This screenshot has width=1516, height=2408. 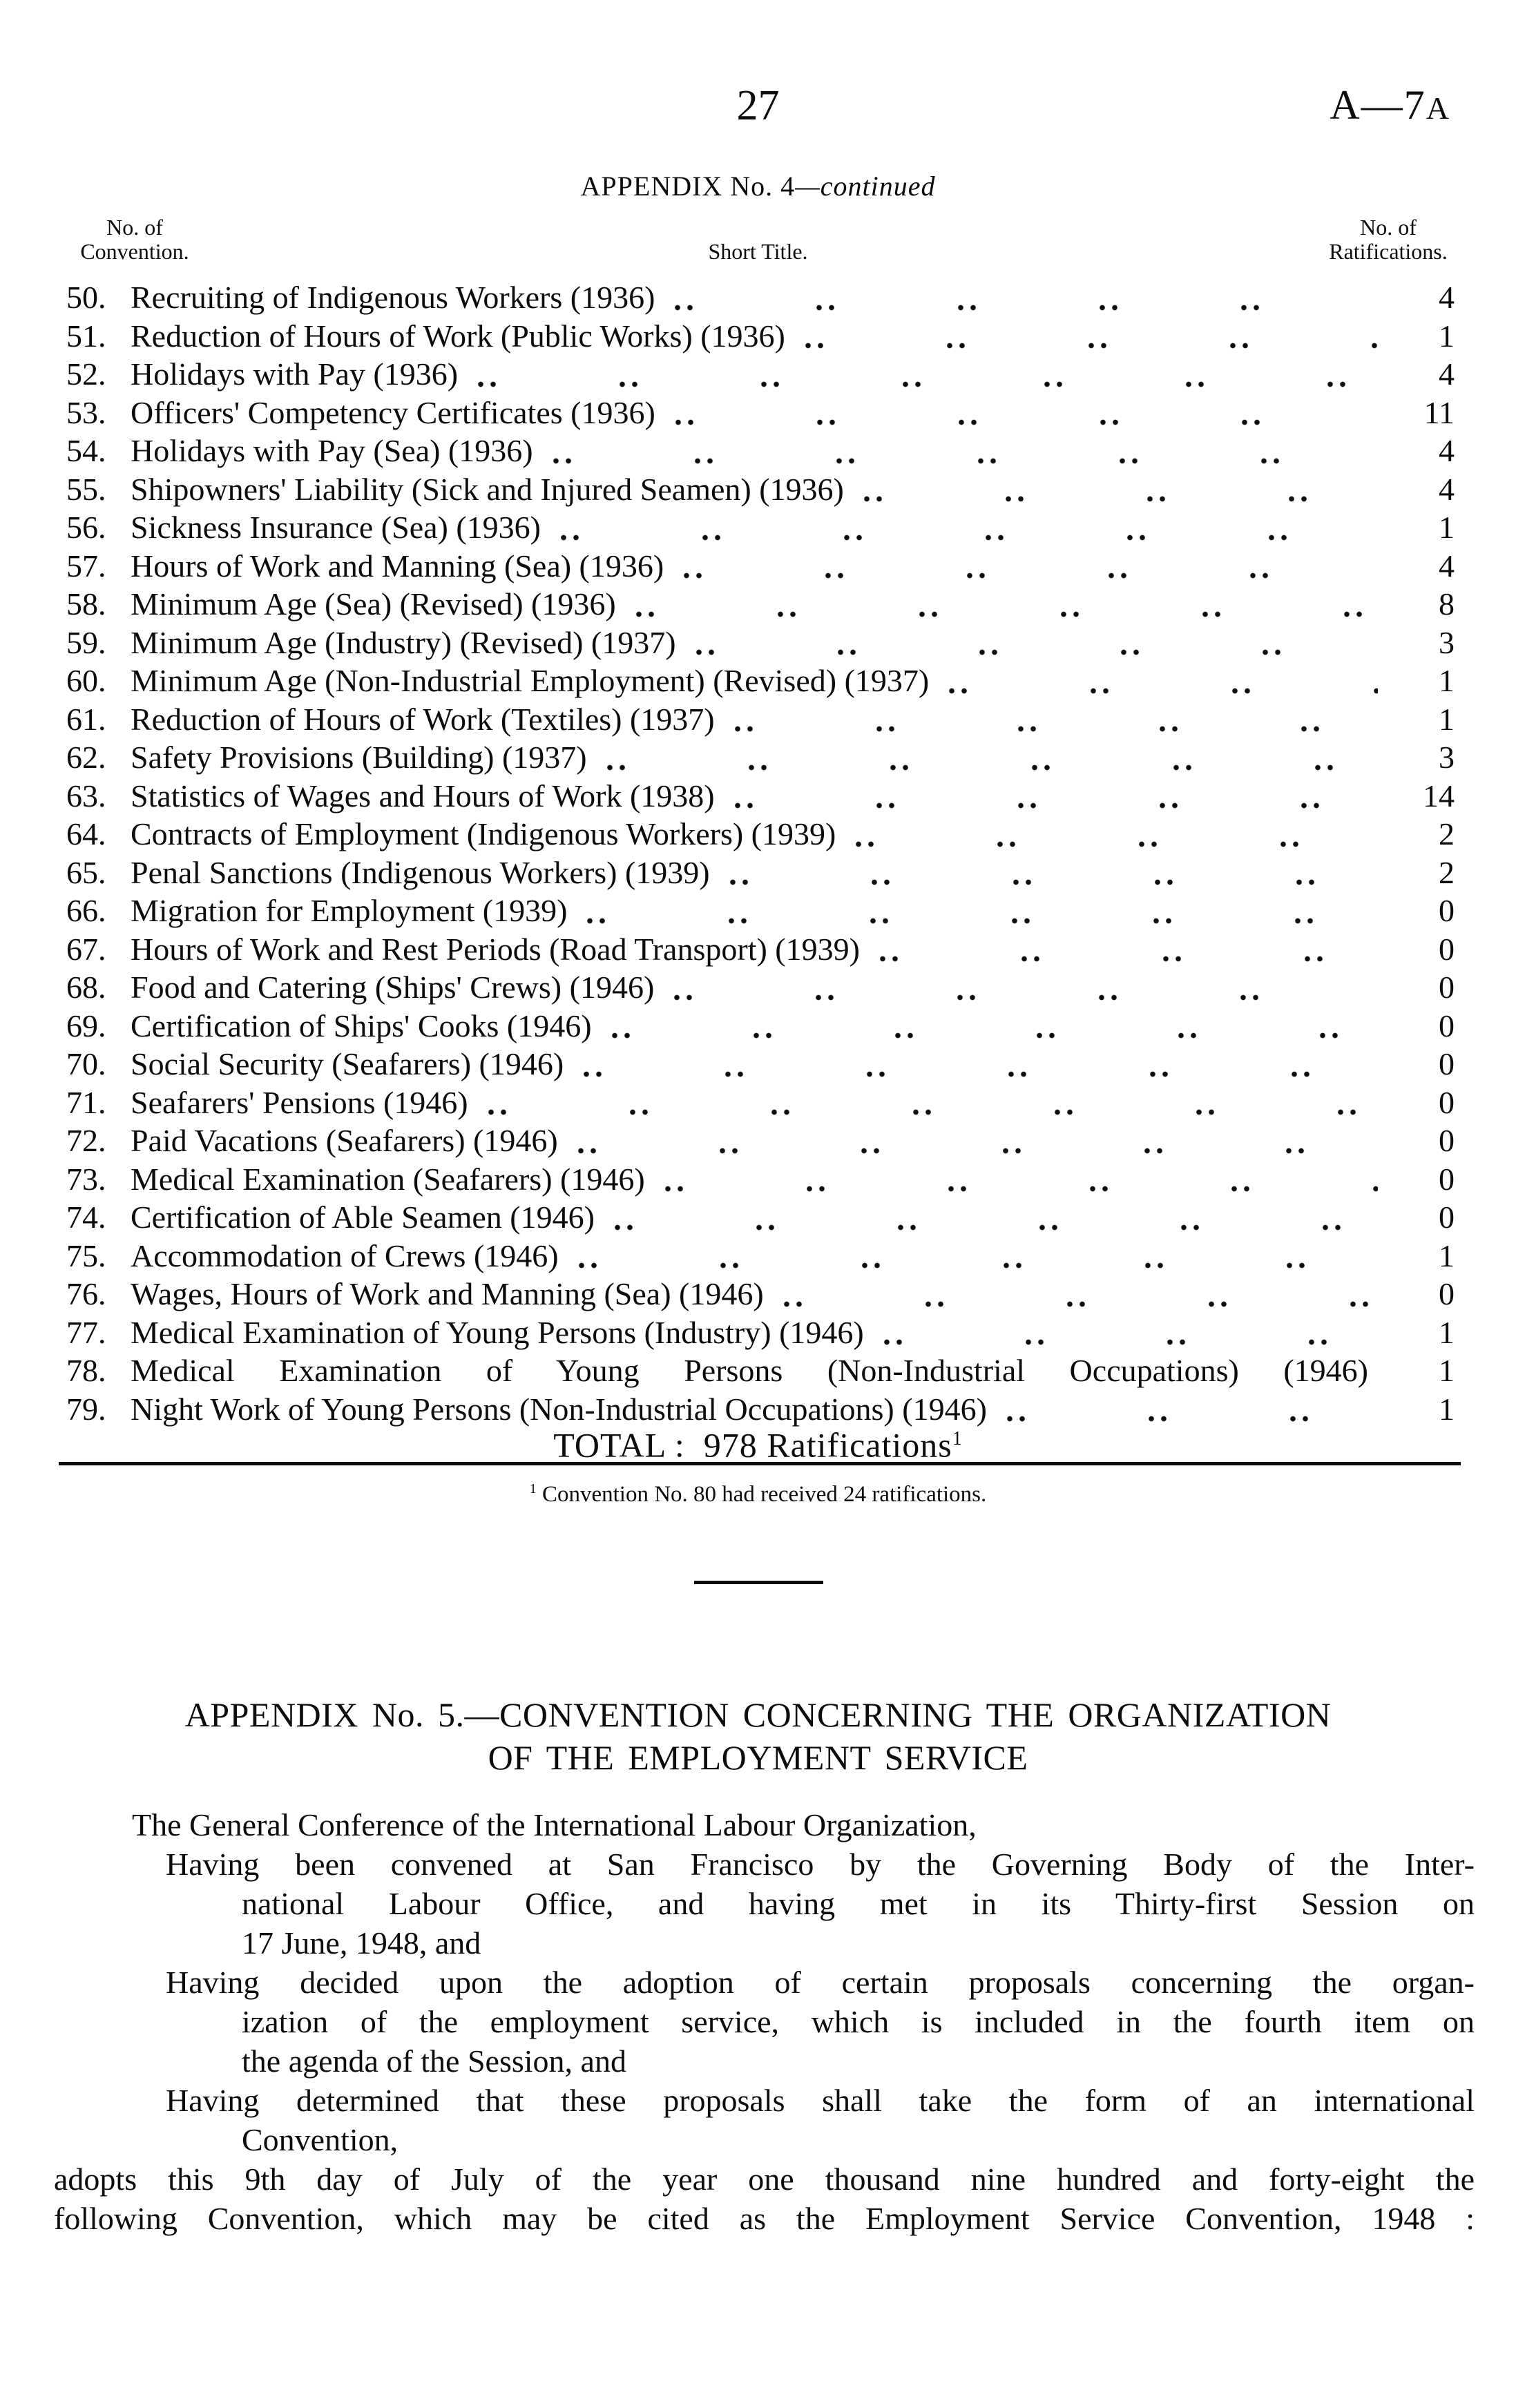 What do you see at coordinates (403, 642) in the screenshot?
I see `short-title: Minimum Age (Industry) (Revised) (1937)` at bounding box center [403, 642].